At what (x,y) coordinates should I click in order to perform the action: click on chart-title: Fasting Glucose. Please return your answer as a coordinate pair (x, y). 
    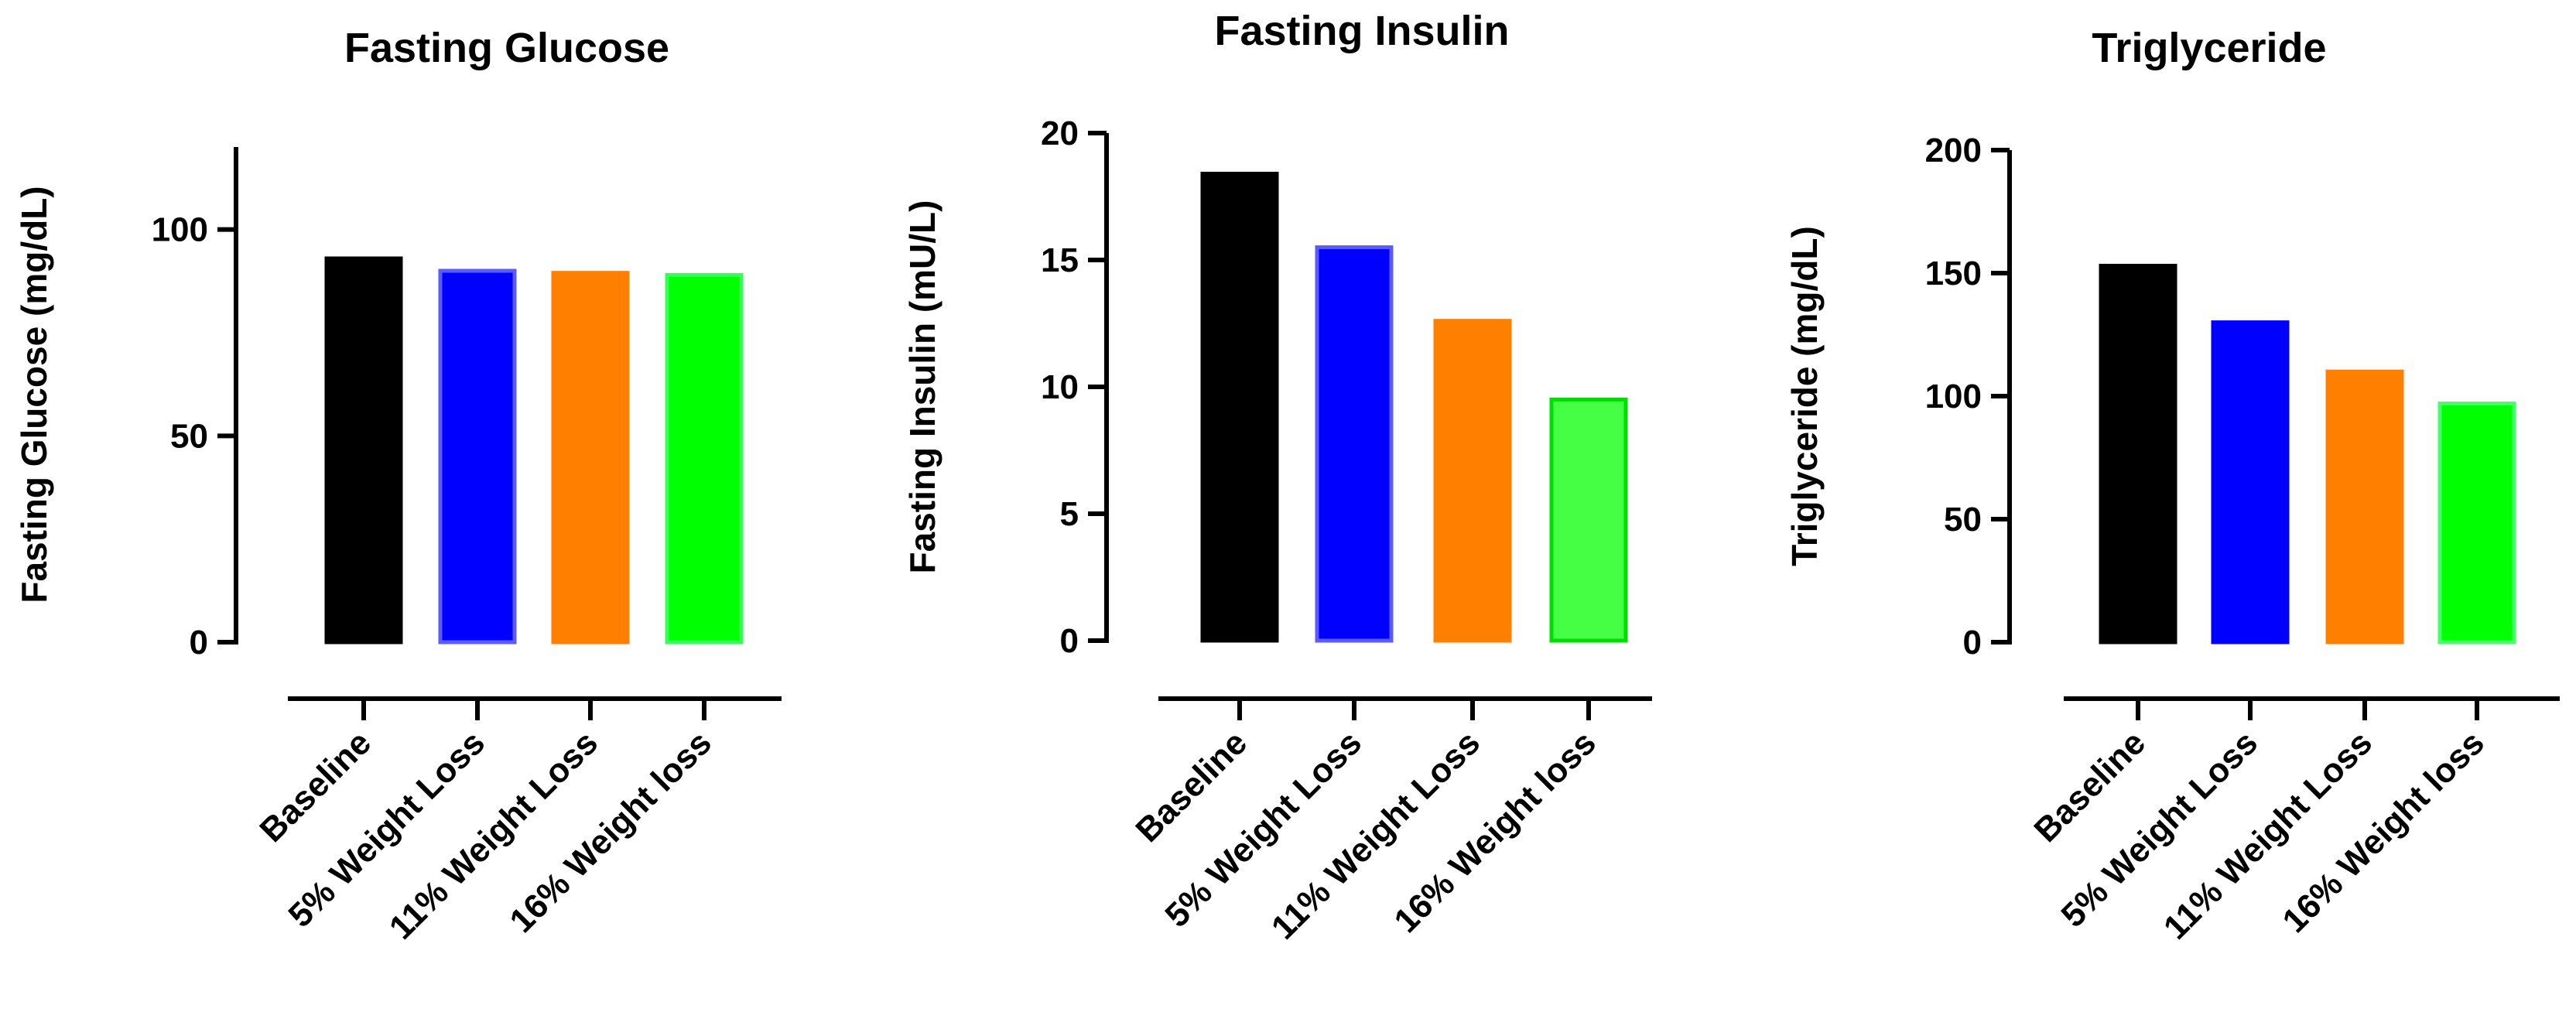
    Looking at the image, I should click on (507, 48).